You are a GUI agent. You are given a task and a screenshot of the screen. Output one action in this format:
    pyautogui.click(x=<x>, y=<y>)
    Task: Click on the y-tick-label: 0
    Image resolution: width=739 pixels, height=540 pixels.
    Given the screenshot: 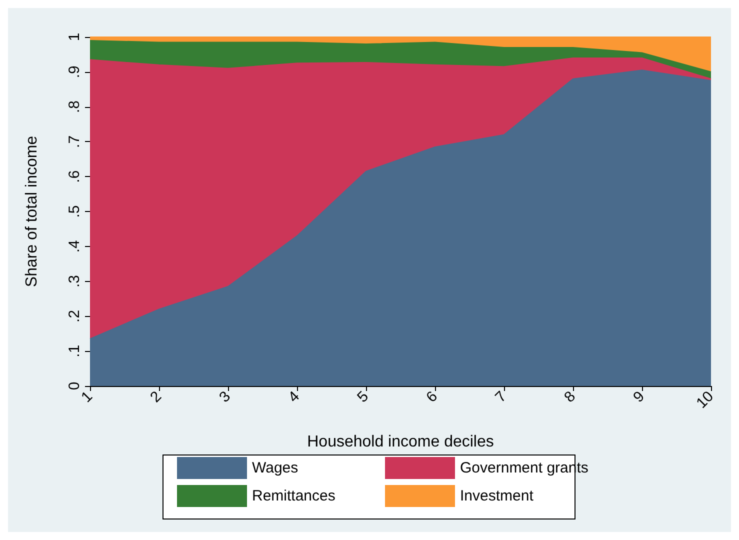 What is the action you would take?
    pyautogui.click(x=74, y=386)
    